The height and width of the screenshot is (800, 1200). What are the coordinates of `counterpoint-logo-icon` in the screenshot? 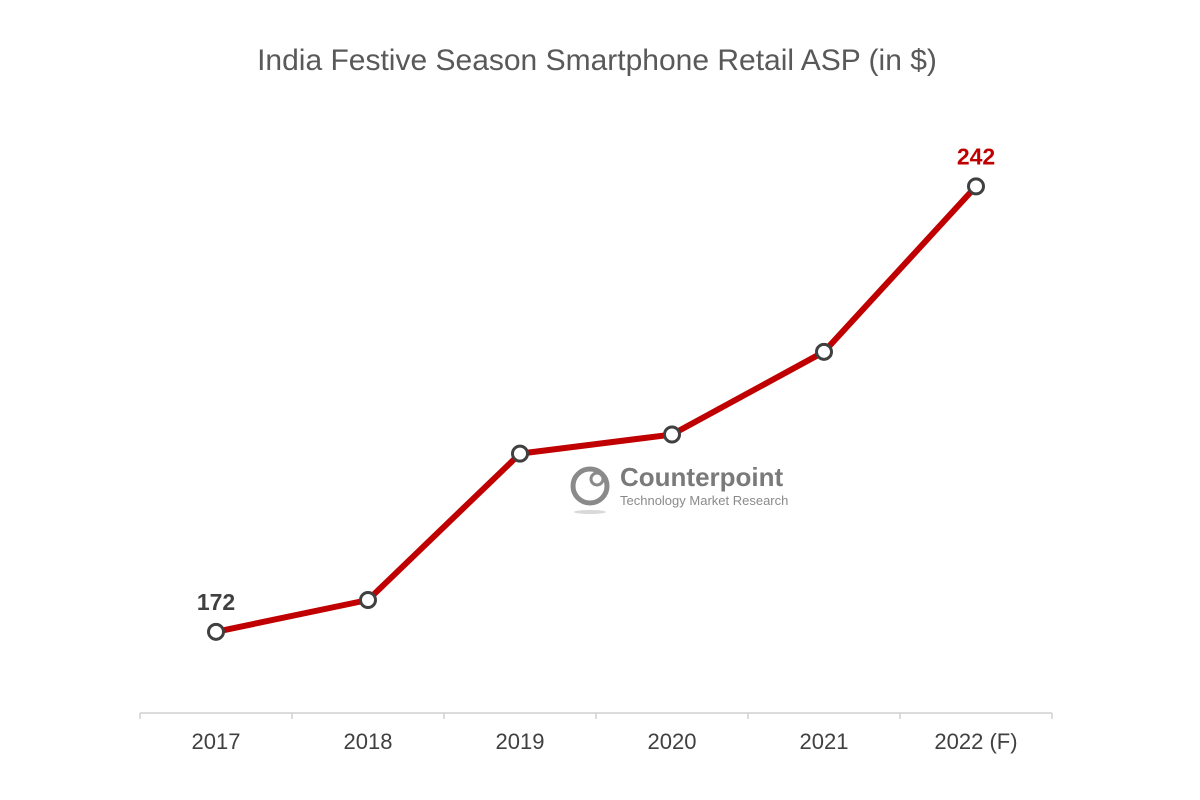 It's located at (590, 490).